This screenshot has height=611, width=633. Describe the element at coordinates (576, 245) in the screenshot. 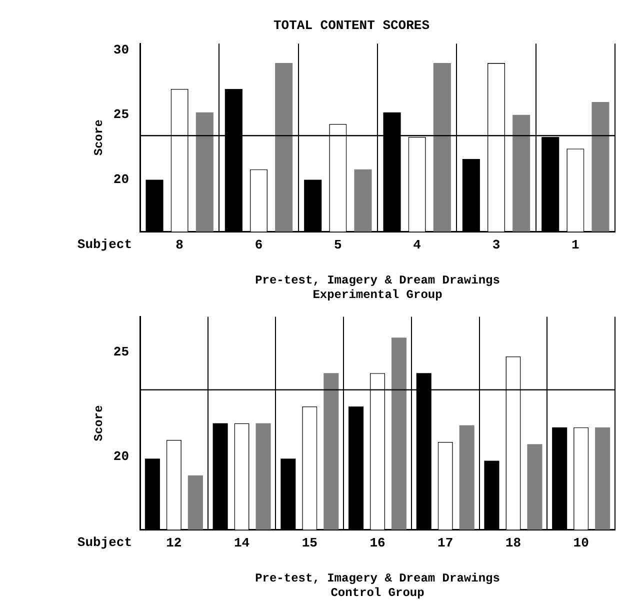

I see `x-tick-label: 1` at that location.